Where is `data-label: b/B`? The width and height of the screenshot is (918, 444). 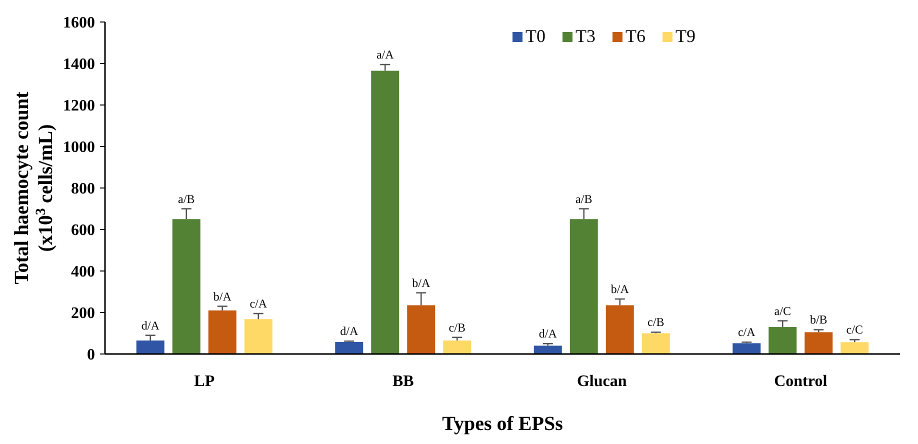 data-label: b/B is located at coordinates (819, 319).